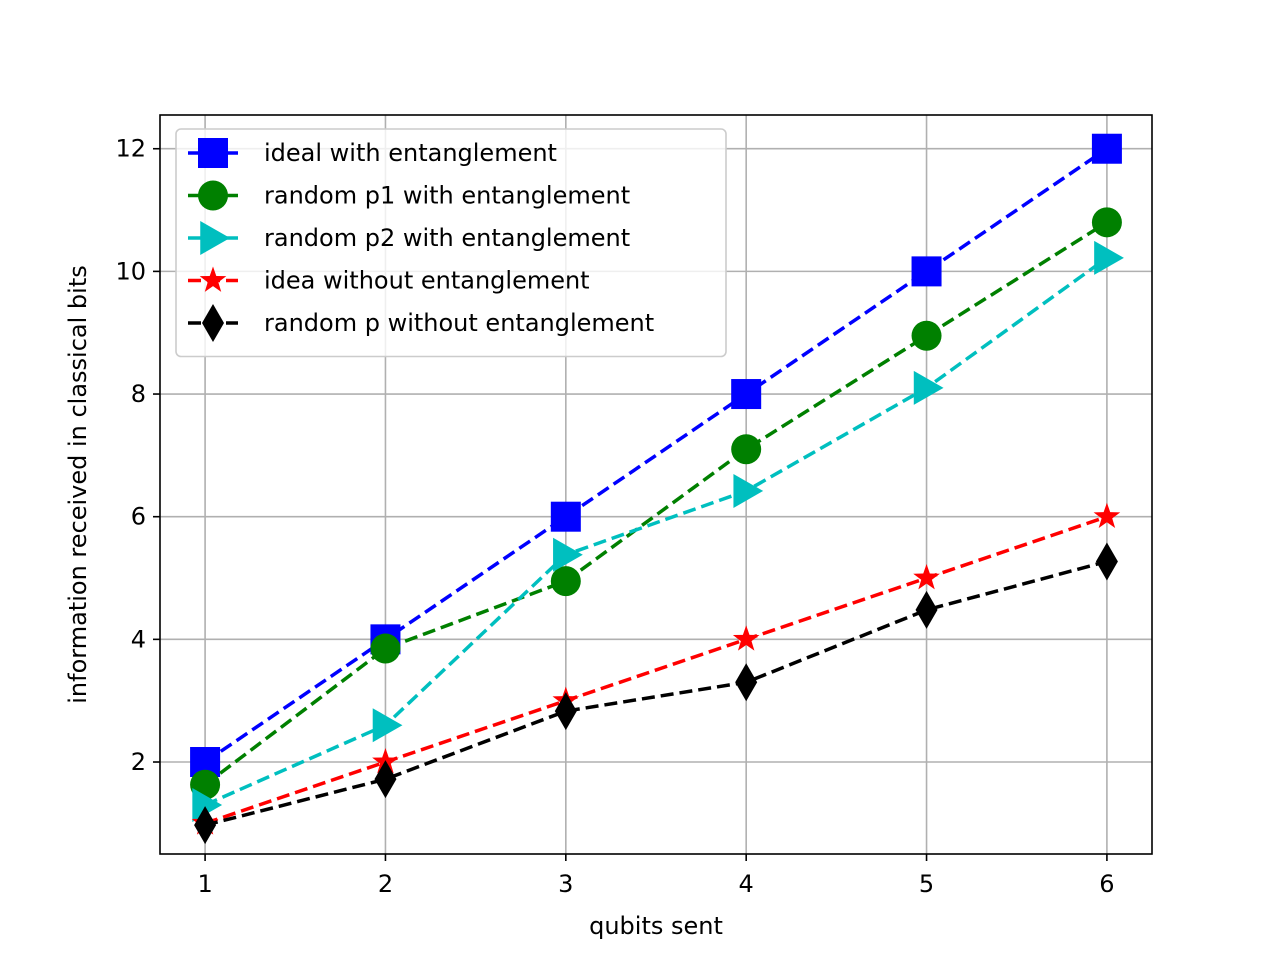 The width and height of the screenshot is (1280, 965). I want to click on y-tick-label: 4, so click(138, 639).